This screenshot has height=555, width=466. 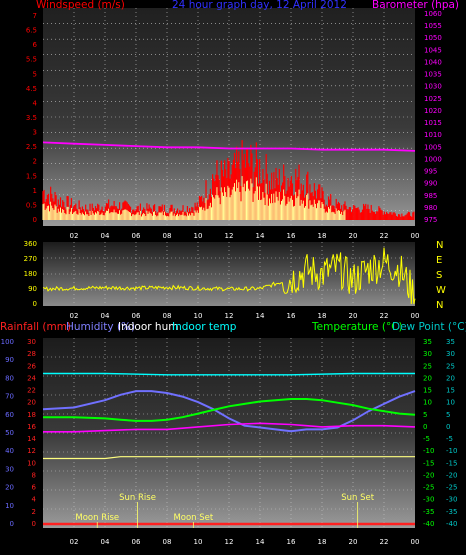 I want to click on baro-tick-label: 1025, so click(x=433, y=99).